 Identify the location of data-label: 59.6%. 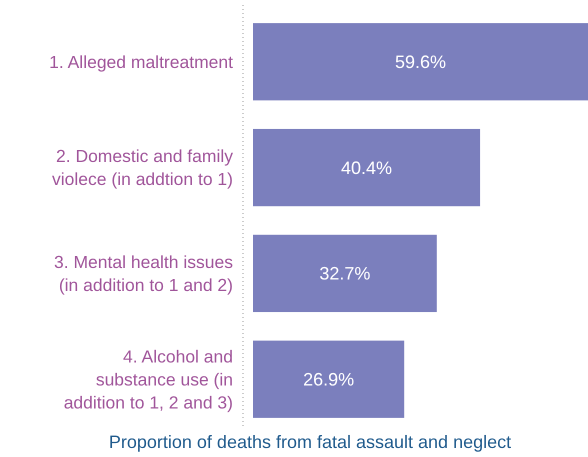
(420, 62).